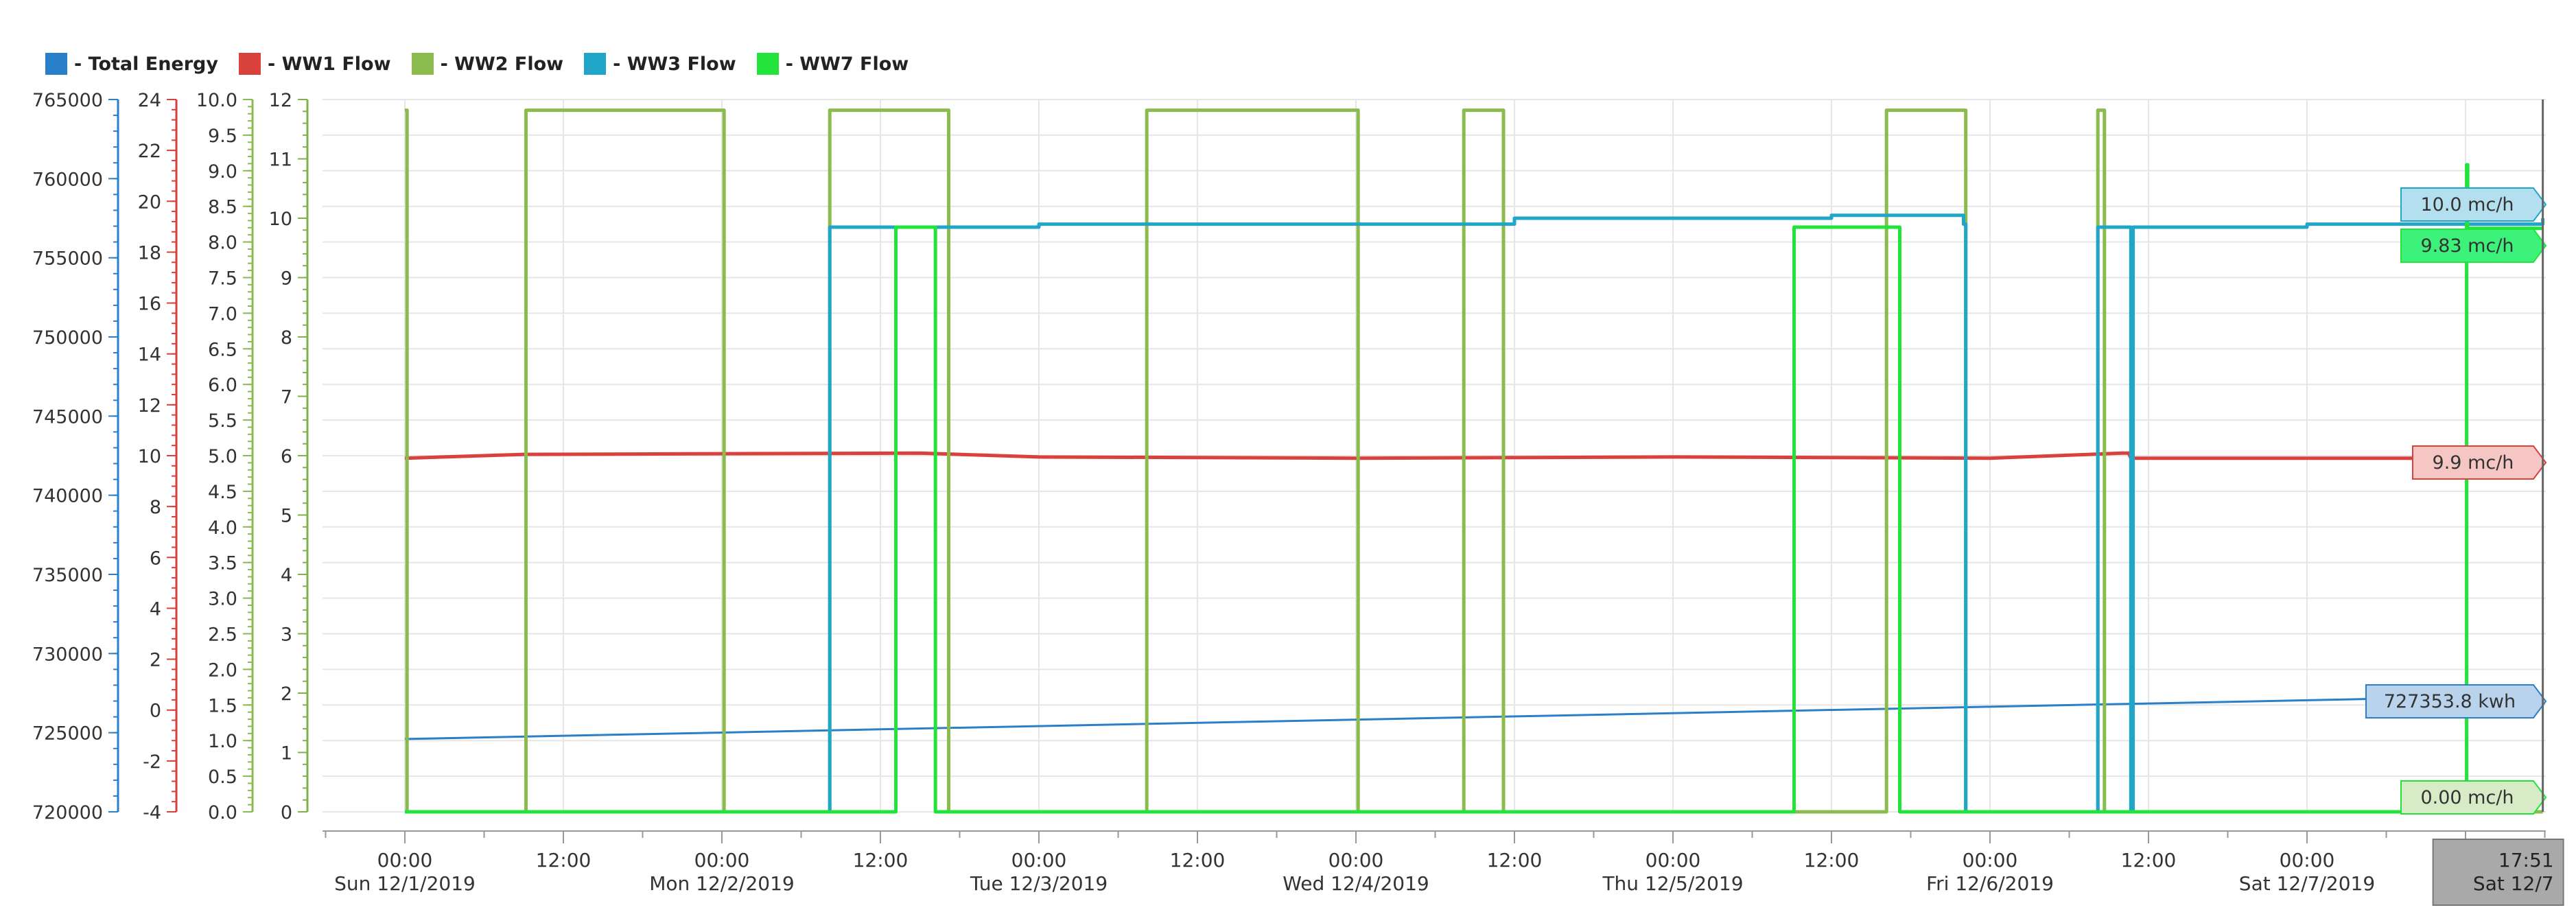 Image resolution: width=2576 pixels, height=923 pixels. I want to click on x-tick-date: Sun 12/1/2019, so click(405, 883).